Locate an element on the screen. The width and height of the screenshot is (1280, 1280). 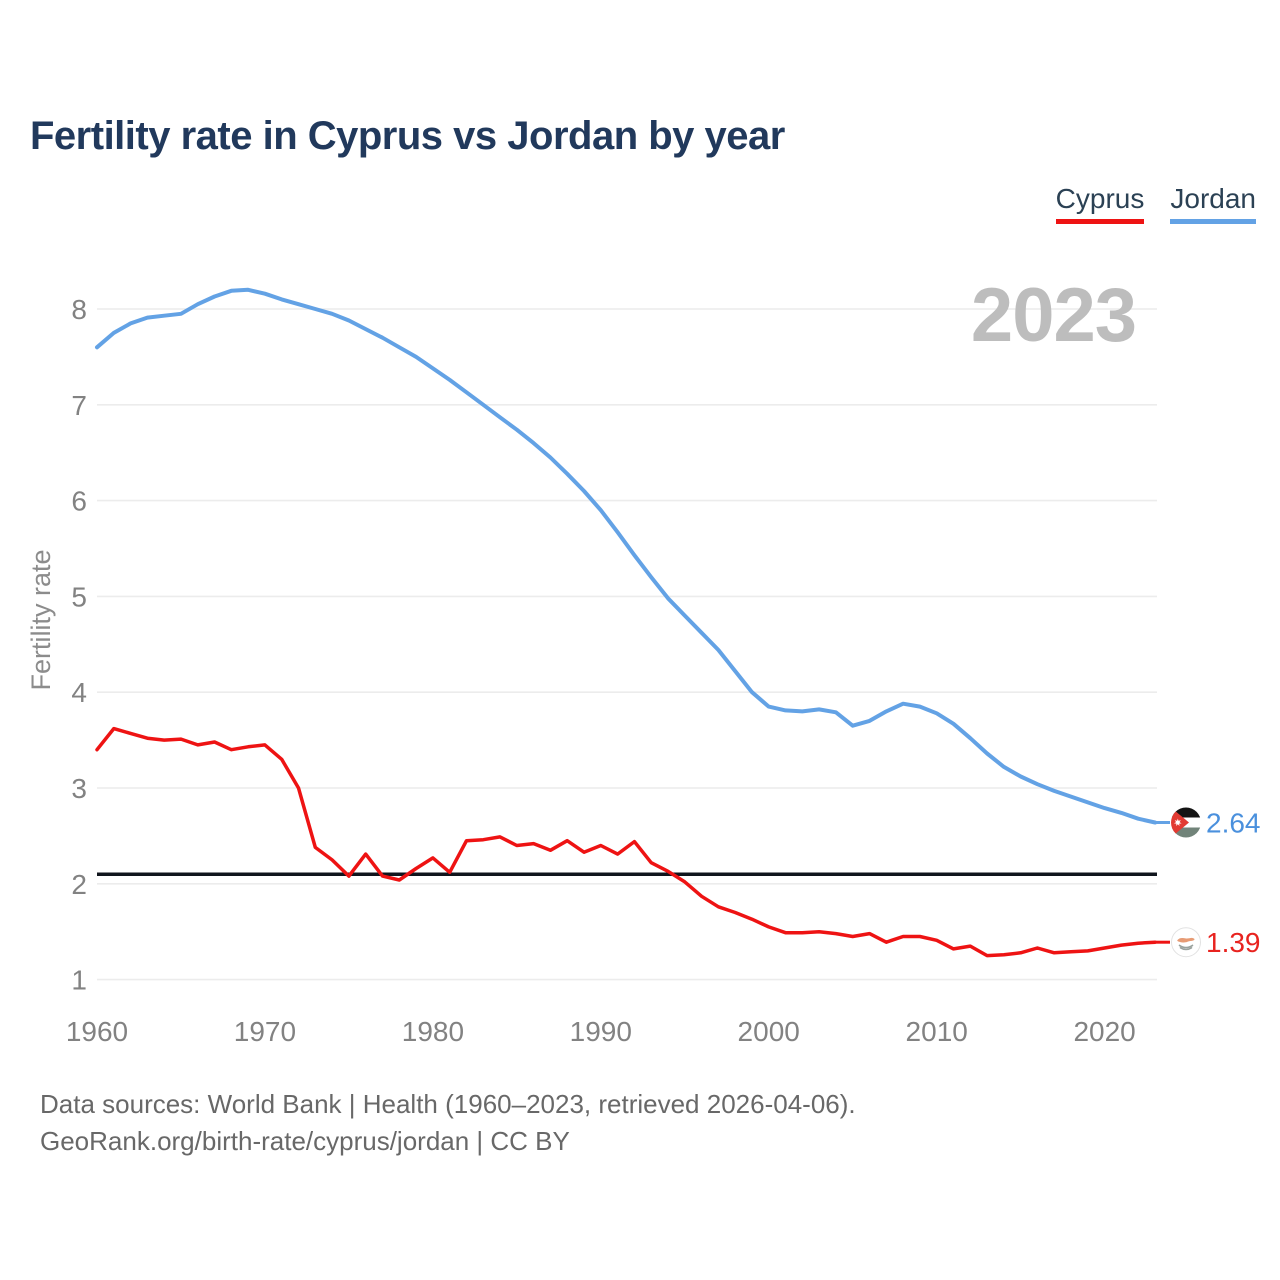
y-tick-label-7: 7 is located at coordinates (79, 405).